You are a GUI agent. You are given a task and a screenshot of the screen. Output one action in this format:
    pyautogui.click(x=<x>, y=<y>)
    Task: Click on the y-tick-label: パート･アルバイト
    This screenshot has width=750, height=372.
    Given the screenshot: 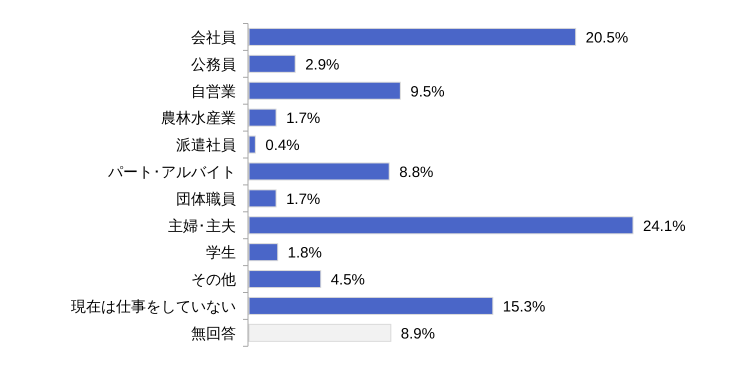 What is the action you would take?
    pyautogui.click(x=171, y=172)
    